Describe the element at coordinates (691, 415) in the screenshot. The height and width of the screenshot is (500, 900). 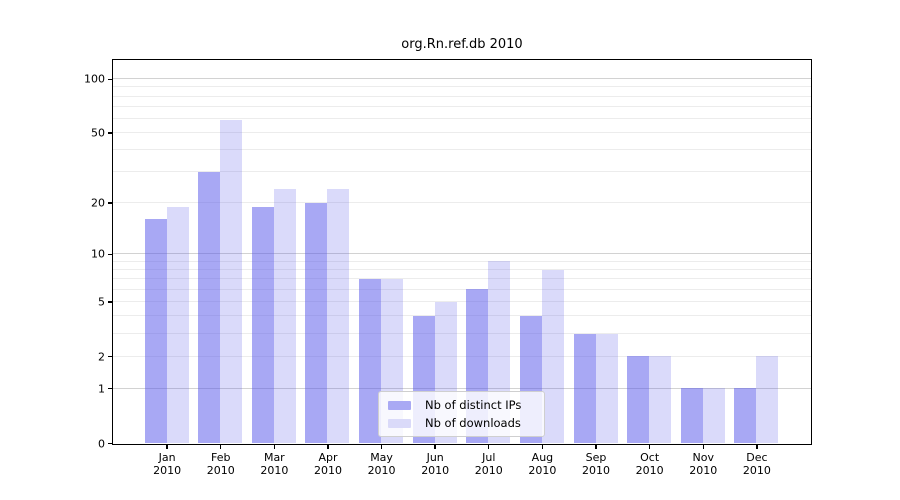
I see `bar-distinct-ips-nov` at that location.